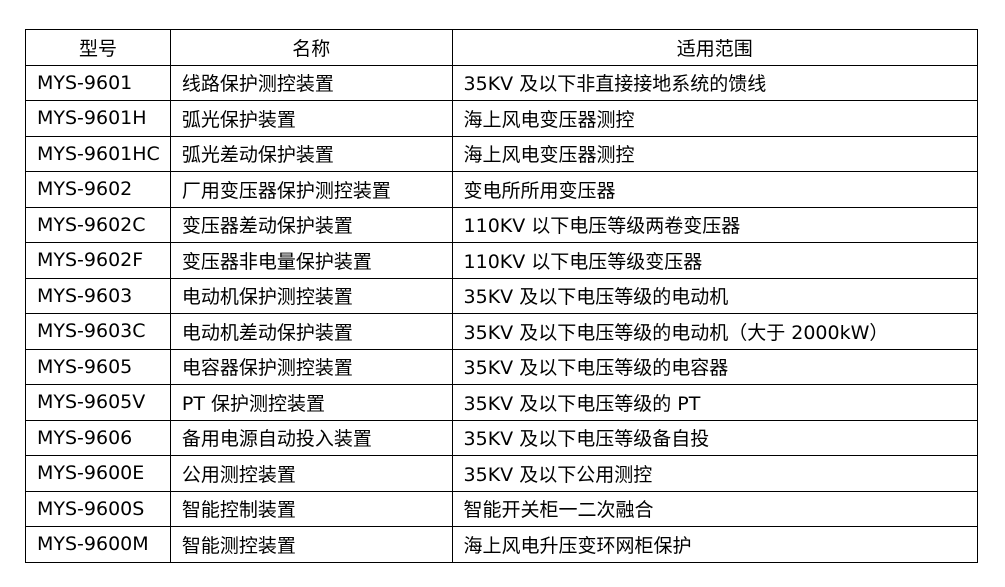  What do you see at coordinates (98, 437) in the screenshot?
I see `cell-model: MYS-9606` at bounding box center [98, 437].